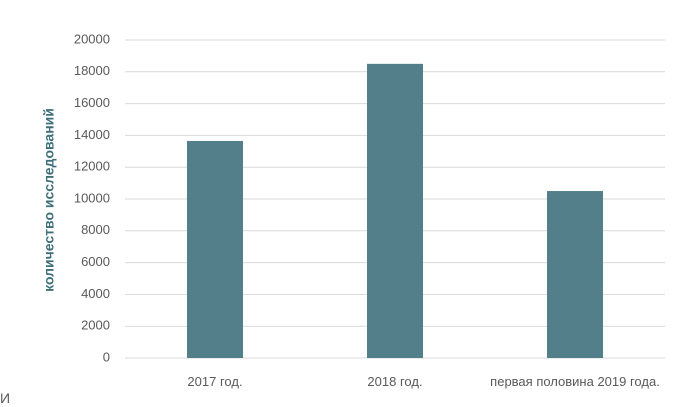  Describe the element at coordinates (92, 38) in the screenshot. I see `y-tick-label: 20000` at that location.